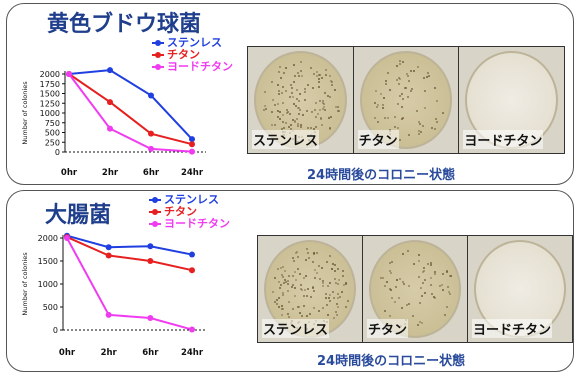  What do you see at coordinates (78, 215) in the screenshot?
I see `panel-title: 大腸菌` at bounding box center [78, 215].